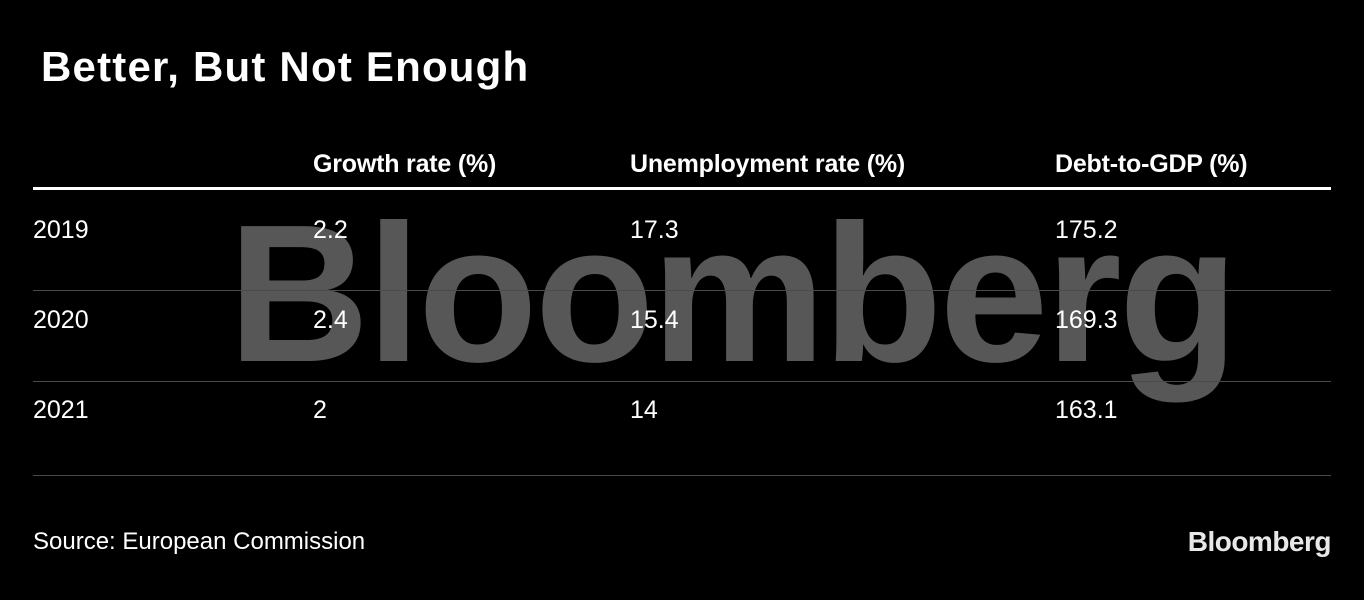 This screenshot has width=1364, height=600. What do you see at coordinates (644, 410) in the screenshot?
I see `cell-unemployment-rate: 14` at bounding box center [644, 410].